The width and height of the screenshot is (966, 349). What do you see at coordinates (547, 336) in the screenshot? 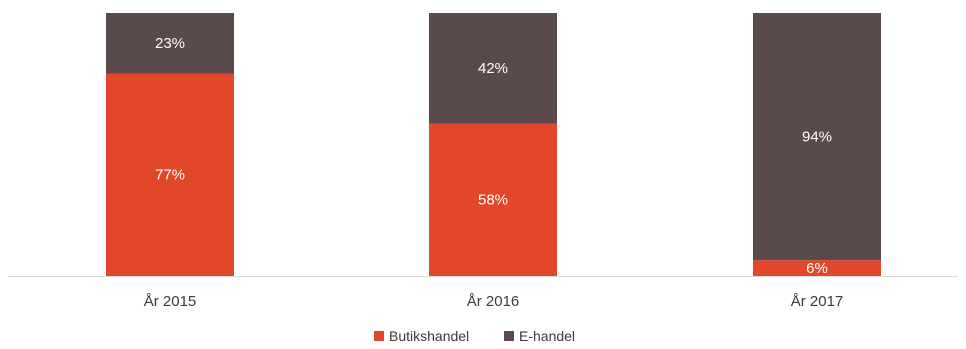
I see `legend-label-e-handel: E-handel` at bounding box center [547, 336].